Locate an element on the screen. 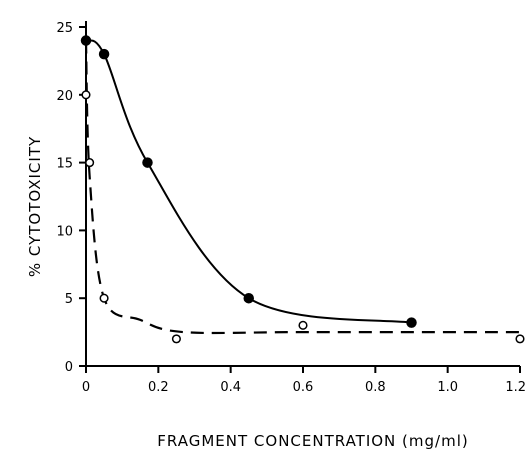 The width and height of the screenshot is (530, 463). y-tick-label: 0 is located at coordinates (69, 367).